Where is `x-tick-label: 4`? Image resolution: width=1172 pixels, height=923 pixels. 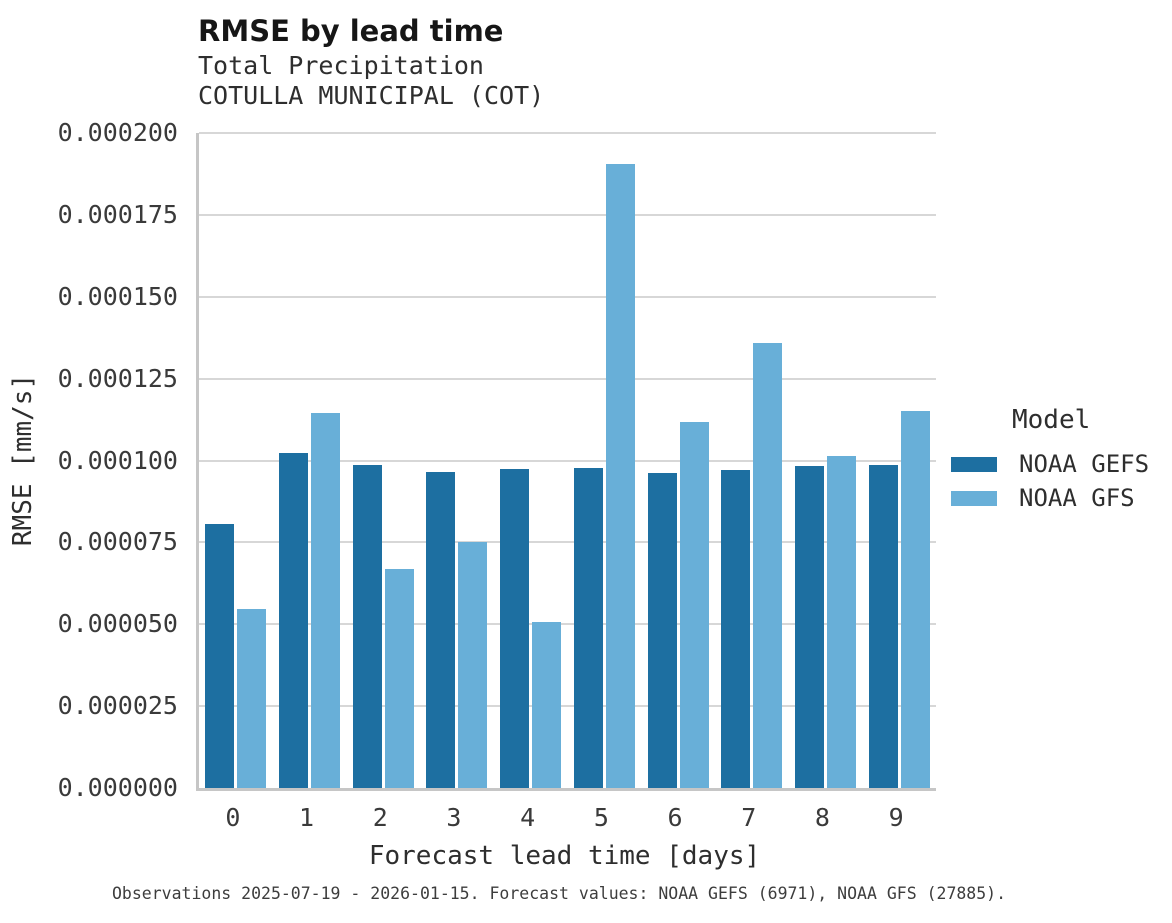
x-tick-label: 4 is located at coordinates (528, 817).